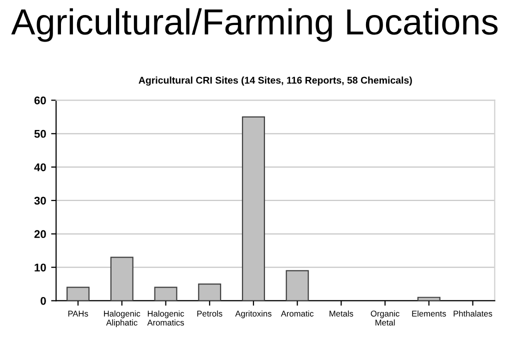 Image resolution: width=510 pixels, height=358 pixels. Describe the element at coordinates (253, 314) in the screenshot. I see `x-tick-label: Agritoxins` at that location.